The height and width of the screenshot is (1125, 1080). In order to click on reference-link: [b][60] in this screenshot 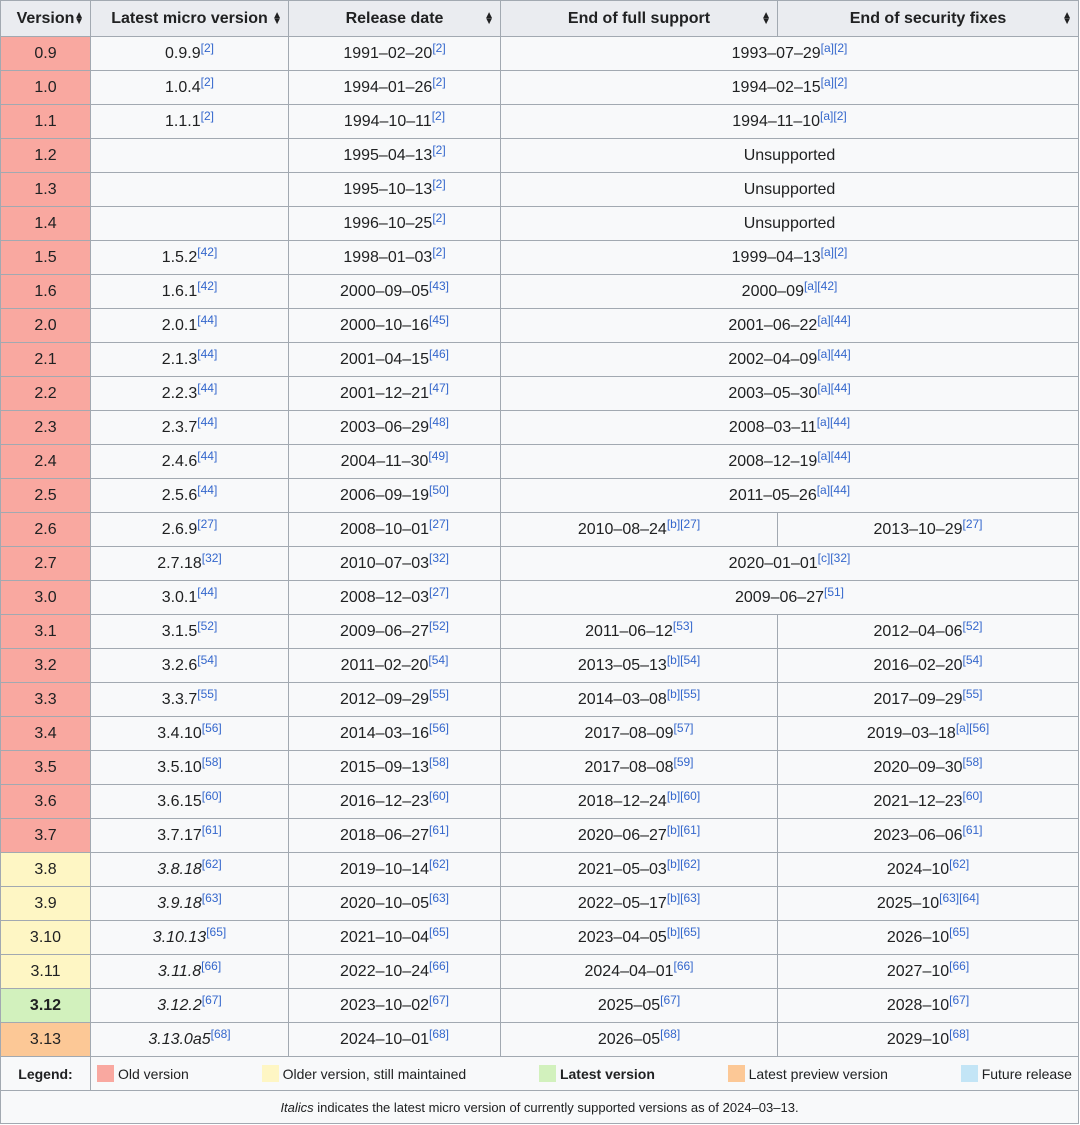, I will do `click(683, 795)`.